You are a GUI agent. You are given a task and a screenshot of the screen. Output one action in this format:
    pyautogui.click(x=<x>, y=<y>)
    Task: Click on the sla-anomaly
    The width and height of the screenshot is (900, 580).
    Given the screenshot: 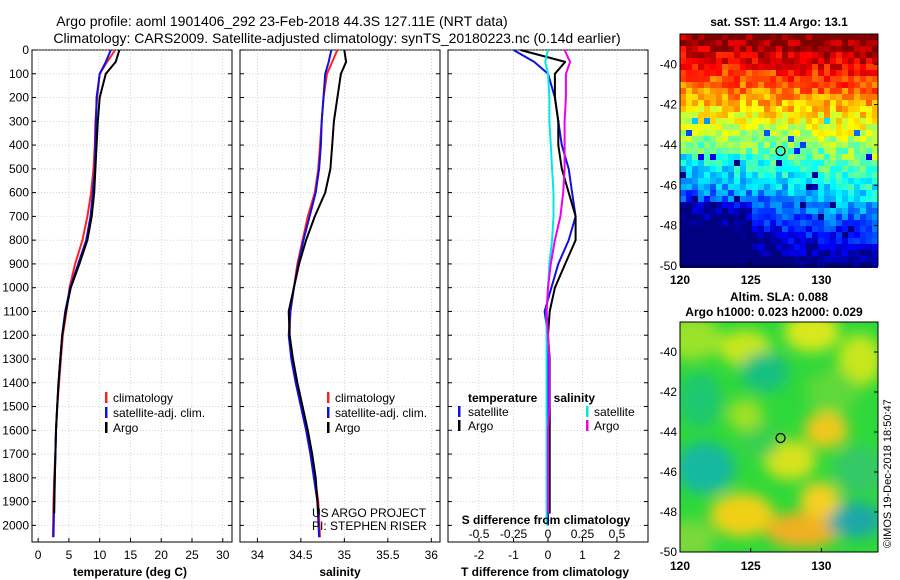 What is the action you would take?
    pyautogui.click(x=832, y=392)
    